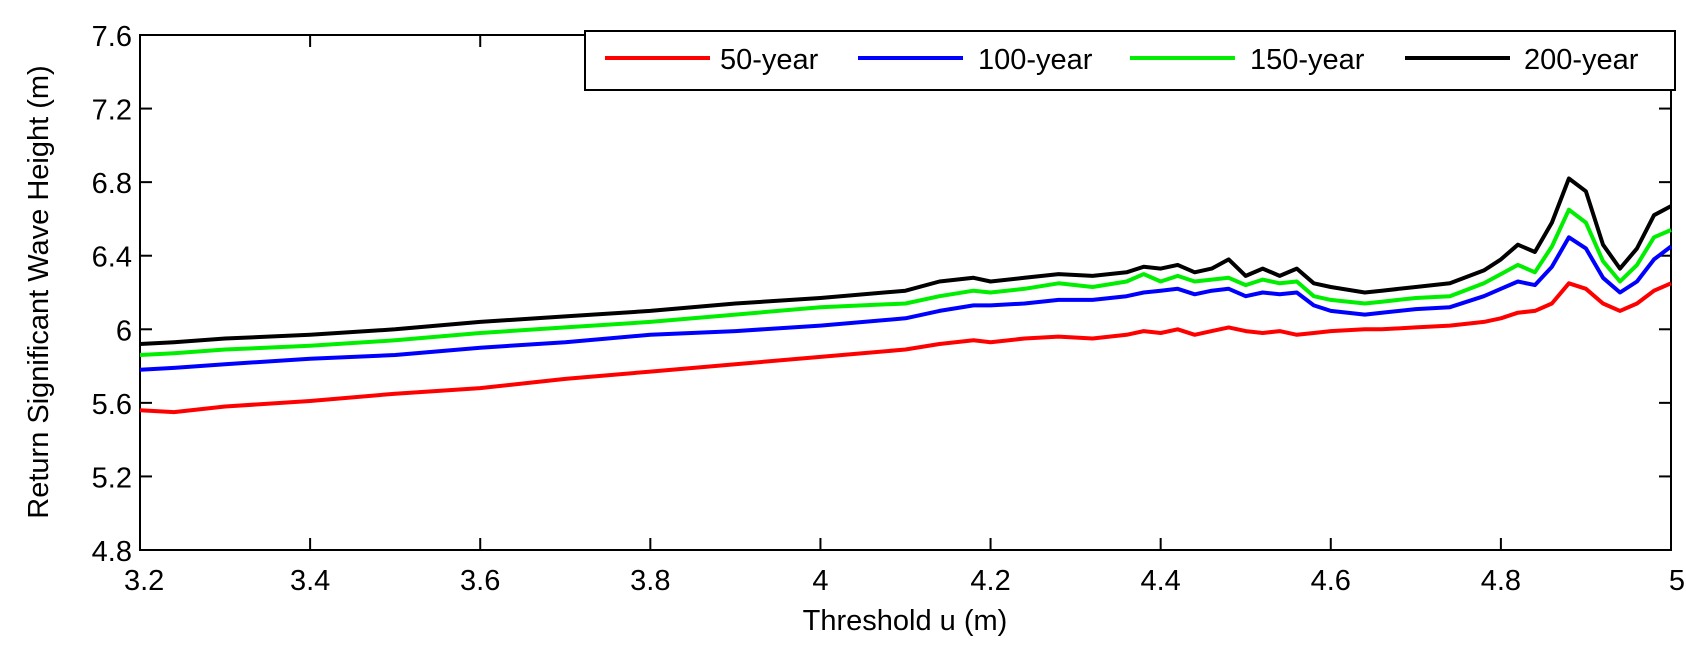  I want to click on y-tick-label: 5.2, so click(112, 478).